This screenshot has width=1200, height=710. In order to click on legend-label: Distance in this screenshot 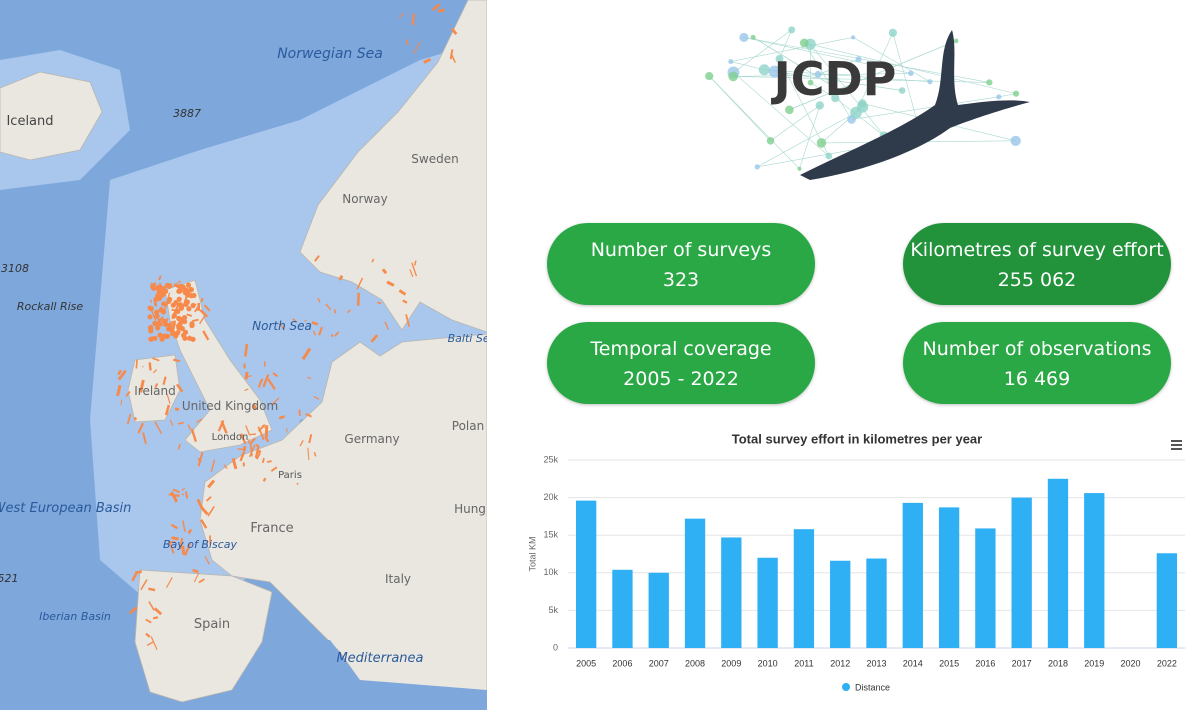, I will do `click(872, 687)`.